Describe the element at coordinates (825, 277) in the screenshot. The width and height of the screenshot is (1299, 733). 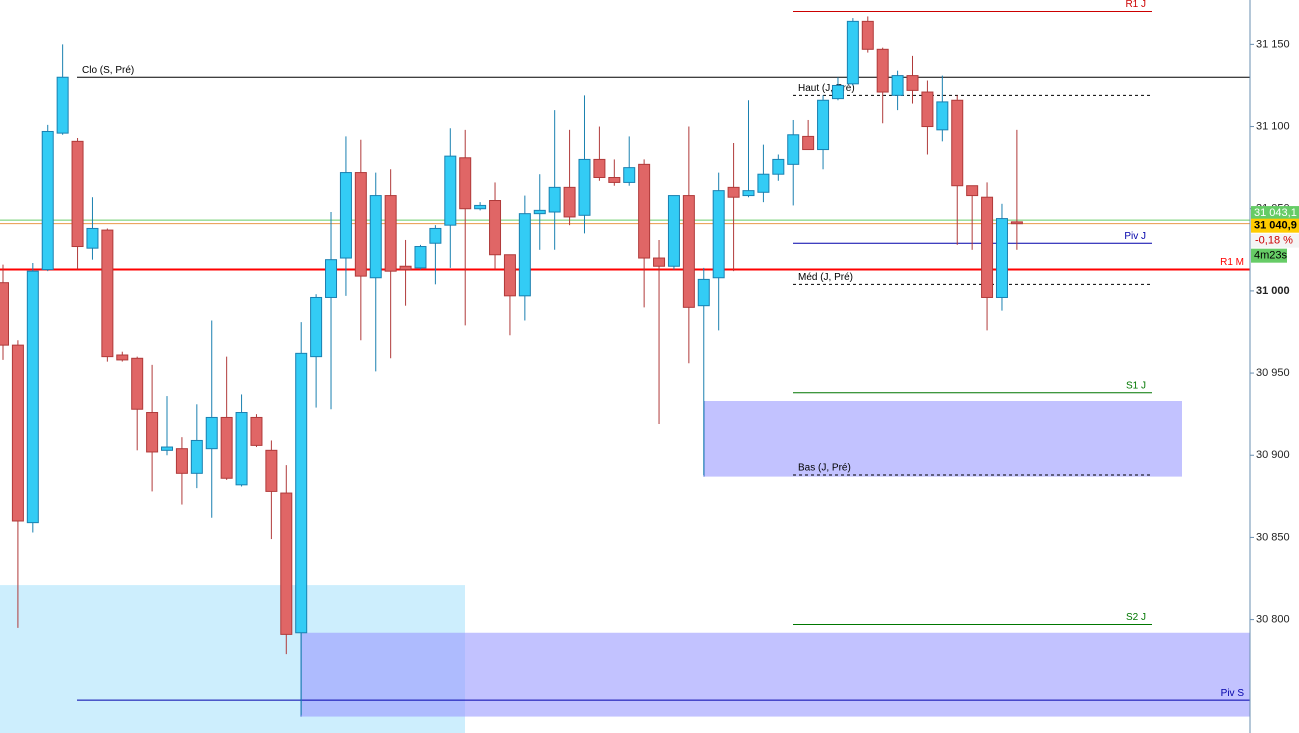
I see `level-label: Méd (J, Pré)` at that location.